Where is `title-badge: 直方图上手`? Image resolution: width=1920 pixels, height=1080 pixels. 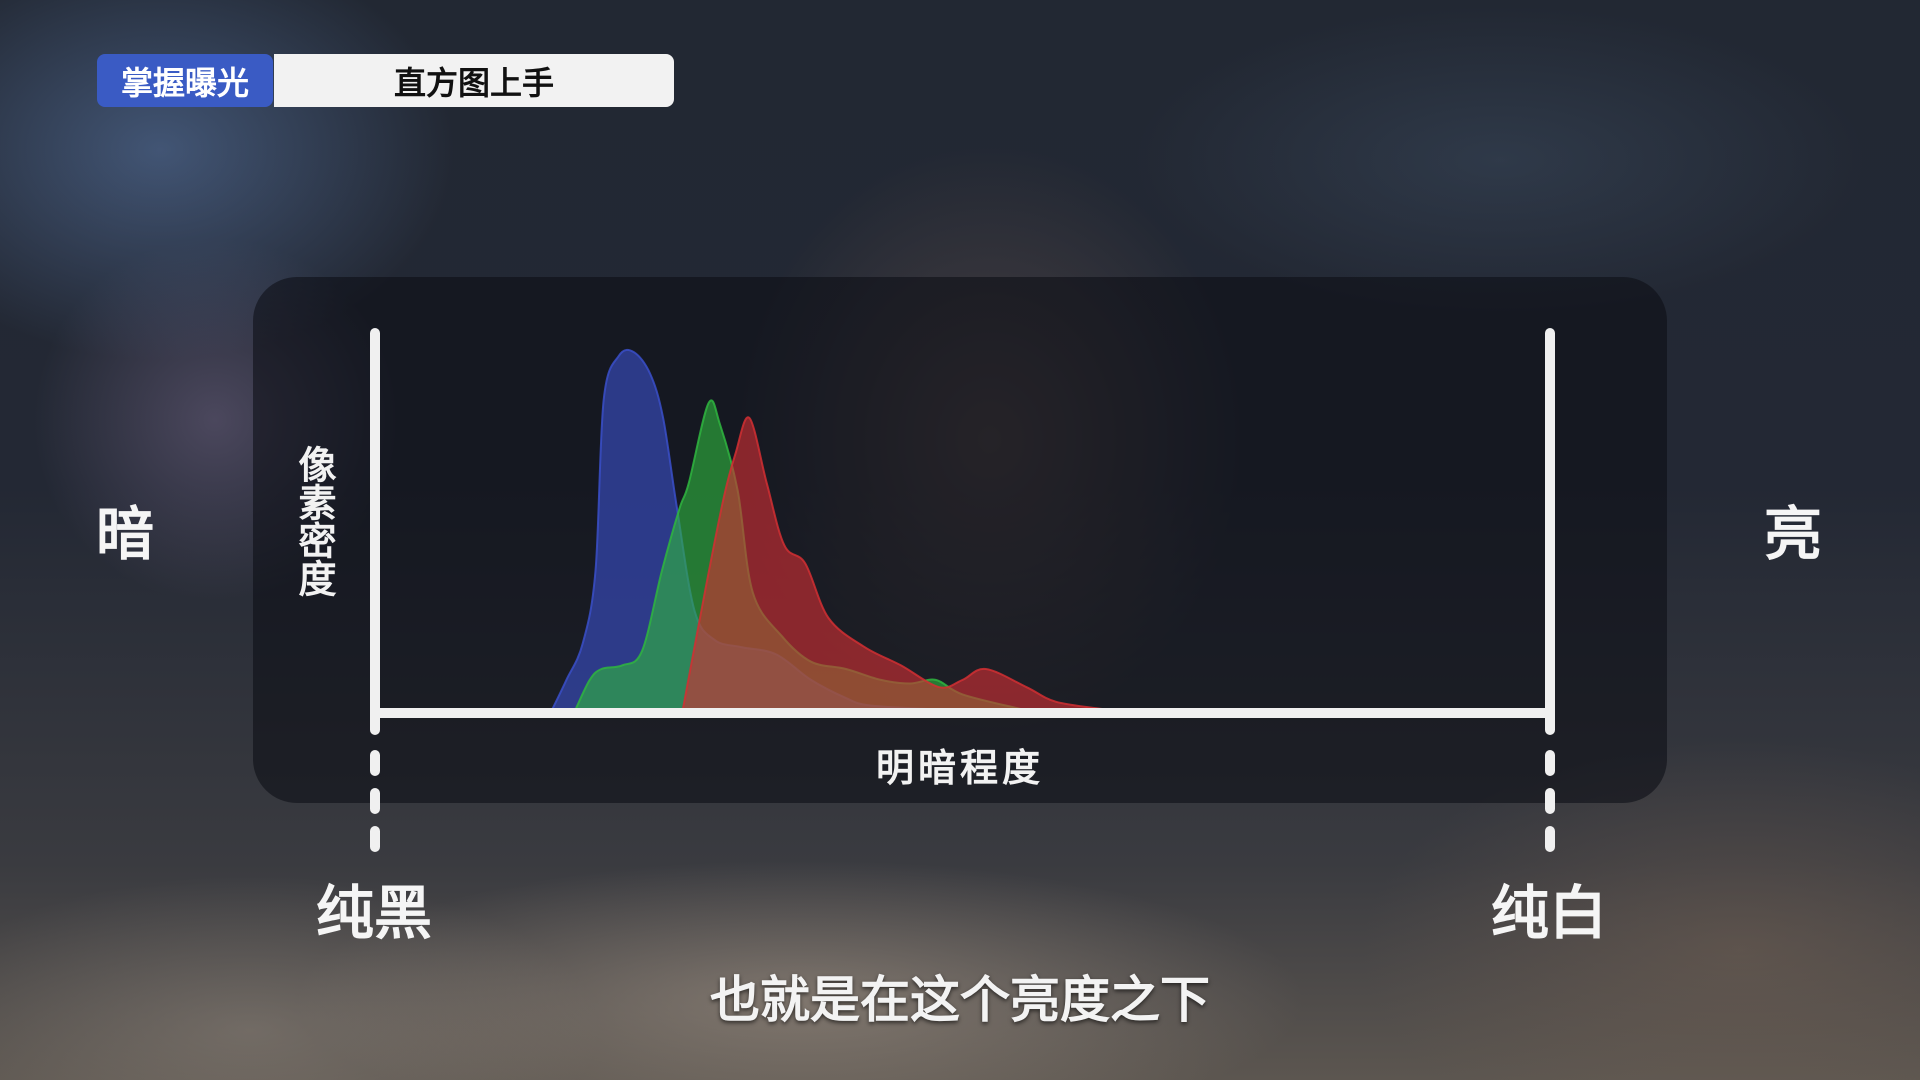 title-badge: 直方图上手 is located at coordinates (474, 80).